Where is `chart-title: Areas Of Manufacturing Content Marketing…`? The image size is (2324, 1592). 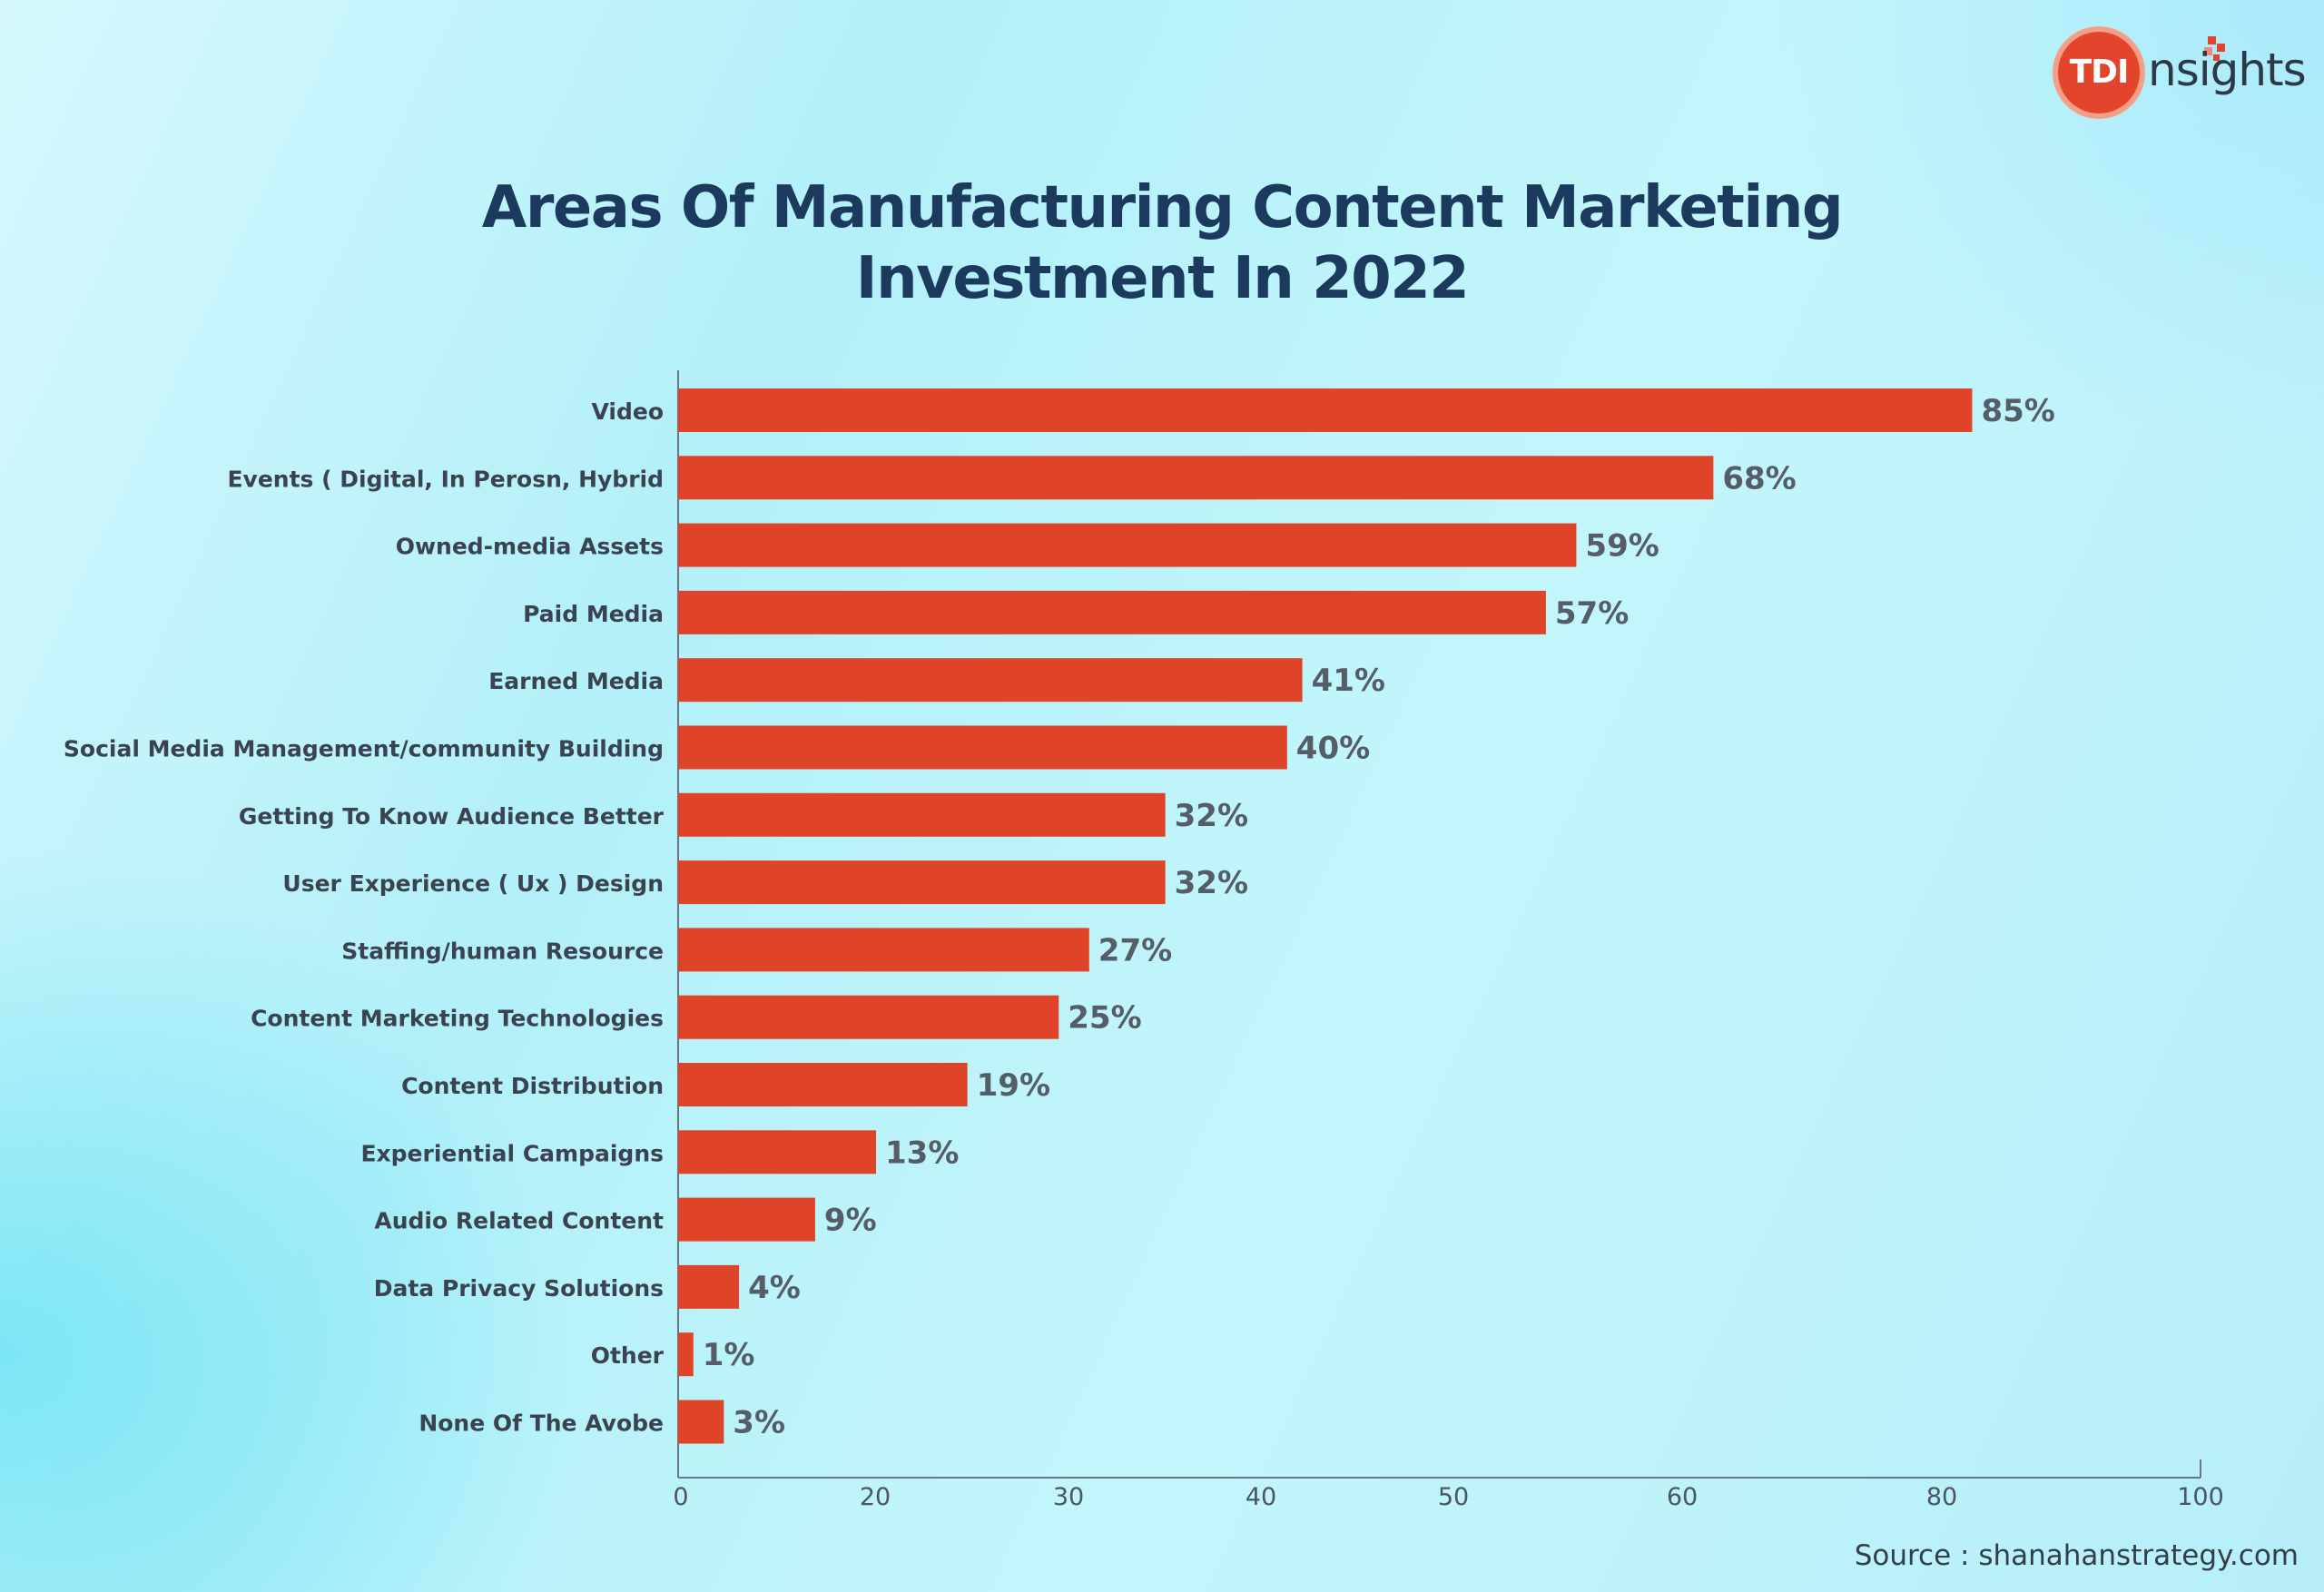 chart-title: Areas Of Manufacturing Content Marketing… is located at coordinates (1162, 243).